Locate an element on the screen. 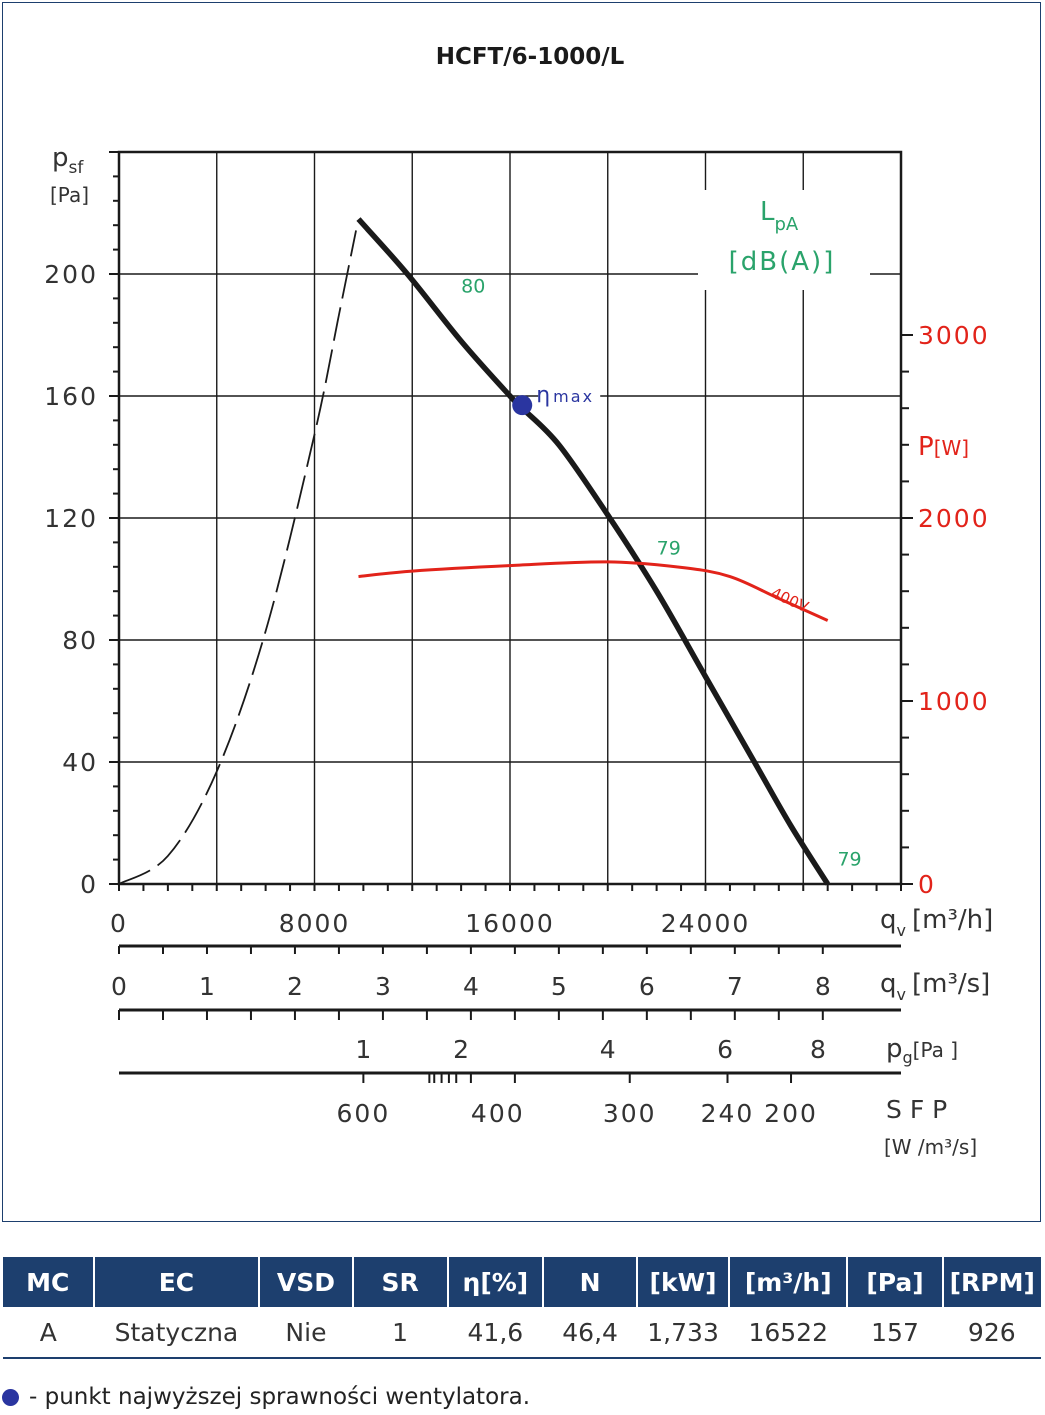 The image size is (1045, 1415). chart-title: HCFT/6-1000/L is located at coordinates (530, 57).